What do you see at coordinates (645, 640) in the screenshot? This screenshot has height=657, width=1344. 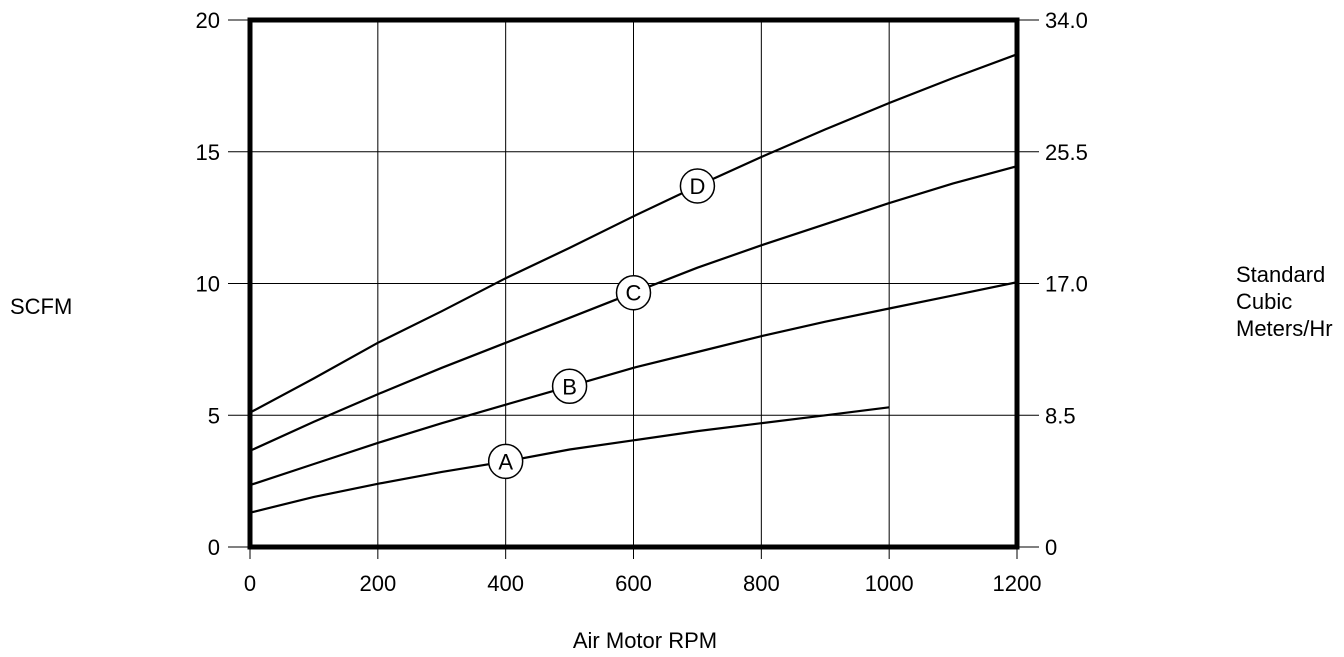 I see `x-axis-label: Air Motor RPM` at bounding box center [645, 640].